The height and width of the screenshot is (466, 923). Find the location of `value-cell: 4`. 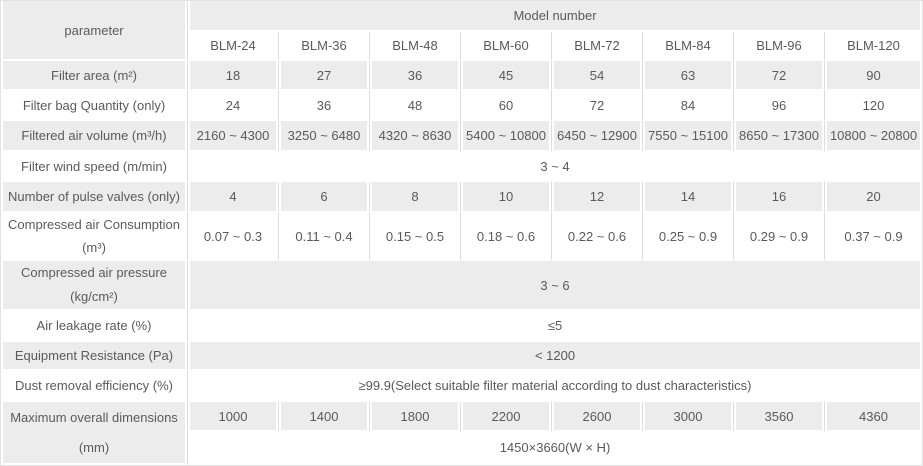

value-cell: 4 is located at coordinates (233, 197).